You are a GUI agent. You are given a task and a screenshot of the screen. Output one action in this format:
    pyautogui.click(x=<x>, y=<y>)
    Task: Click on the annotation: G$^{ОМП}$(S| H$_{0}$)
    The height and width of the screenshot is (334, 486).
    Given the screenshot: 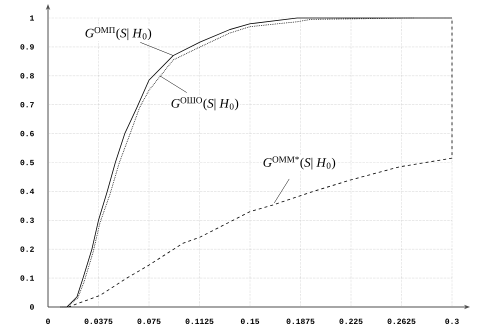 What is the action you would take?
    pyautogui.click(x=119, y=33)
    